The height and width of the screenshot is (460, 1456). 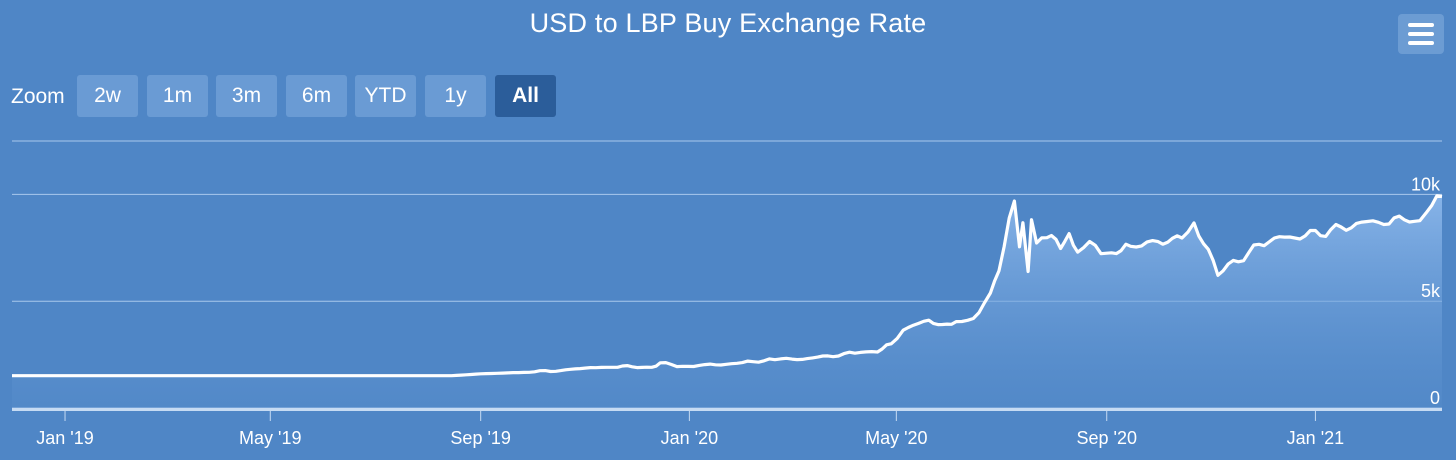 What do you see at coordinates (107, 96) in the screenshot?
I see `zoom-2w-button: 2w` at bounding box center [107, 96].